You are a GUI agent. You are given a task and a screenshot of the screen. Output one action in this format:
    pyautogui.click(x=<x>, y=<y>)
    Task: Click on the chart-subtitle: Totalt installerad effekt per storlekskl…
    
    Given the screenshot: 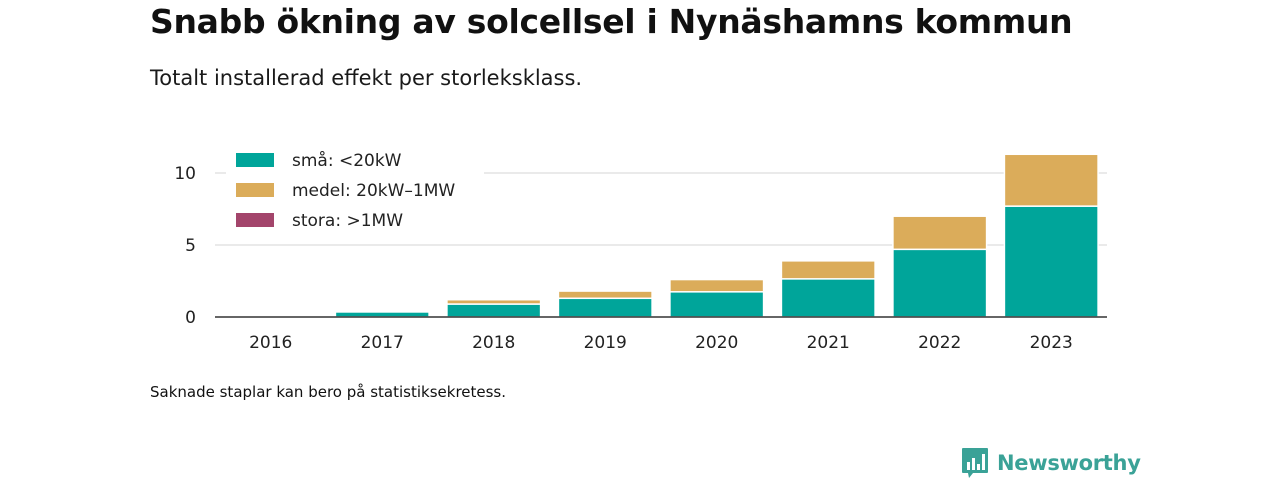 What is the action you would take?
    pyautogui.click(x=366, y=78)
    